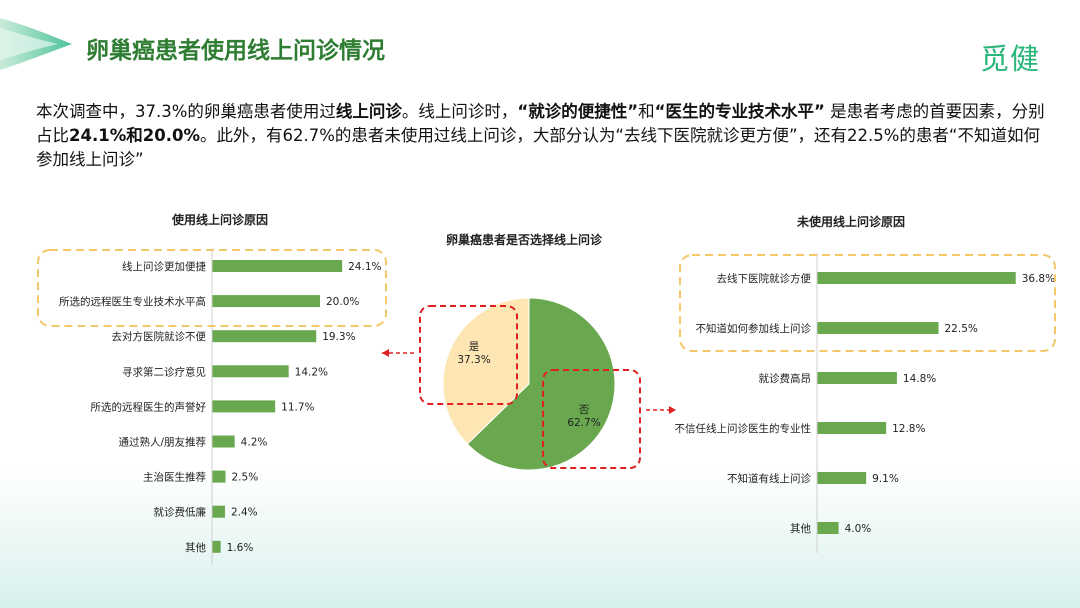 The height and width of the screenshot is (608, 1080). I want to click on arrow-right-head, so click(672, 410).